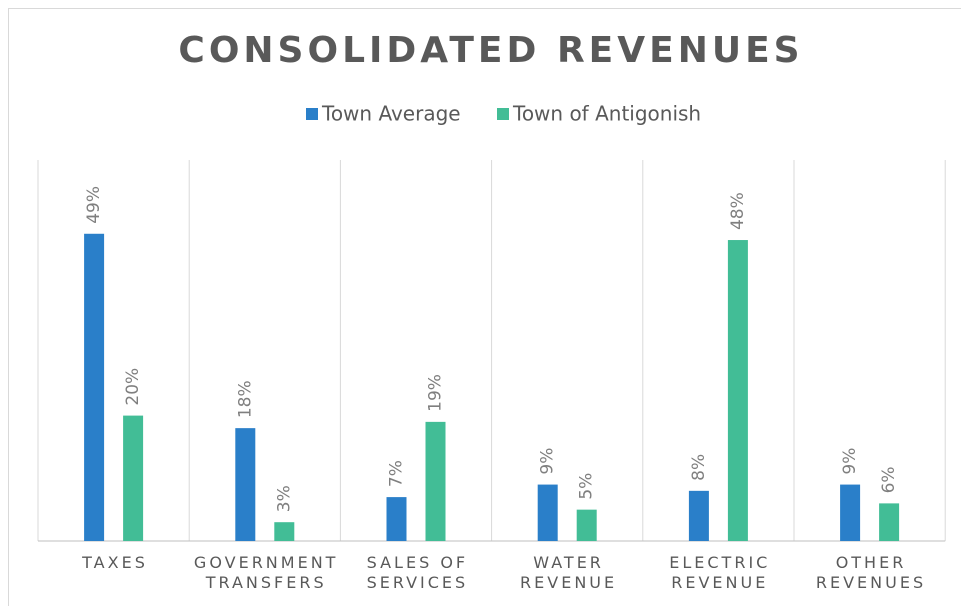 The image size is (961, 606). I want to click on data-label: 18%, so click(245, 399).